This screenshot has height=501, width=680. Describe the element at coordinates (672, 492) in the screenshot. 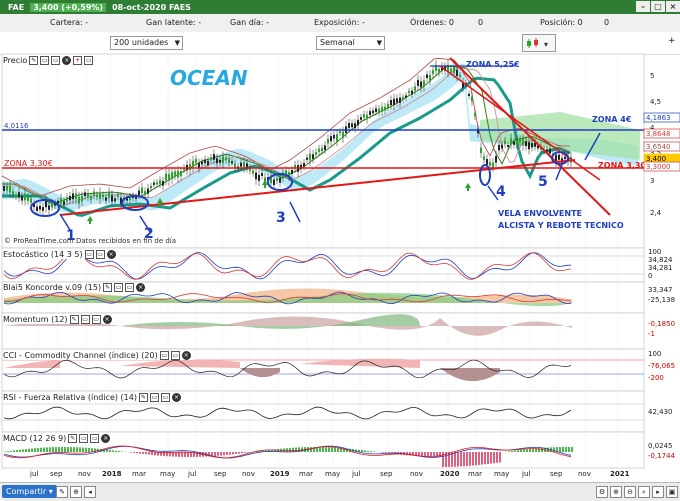

I see `lock-icon: ▣` at that location.